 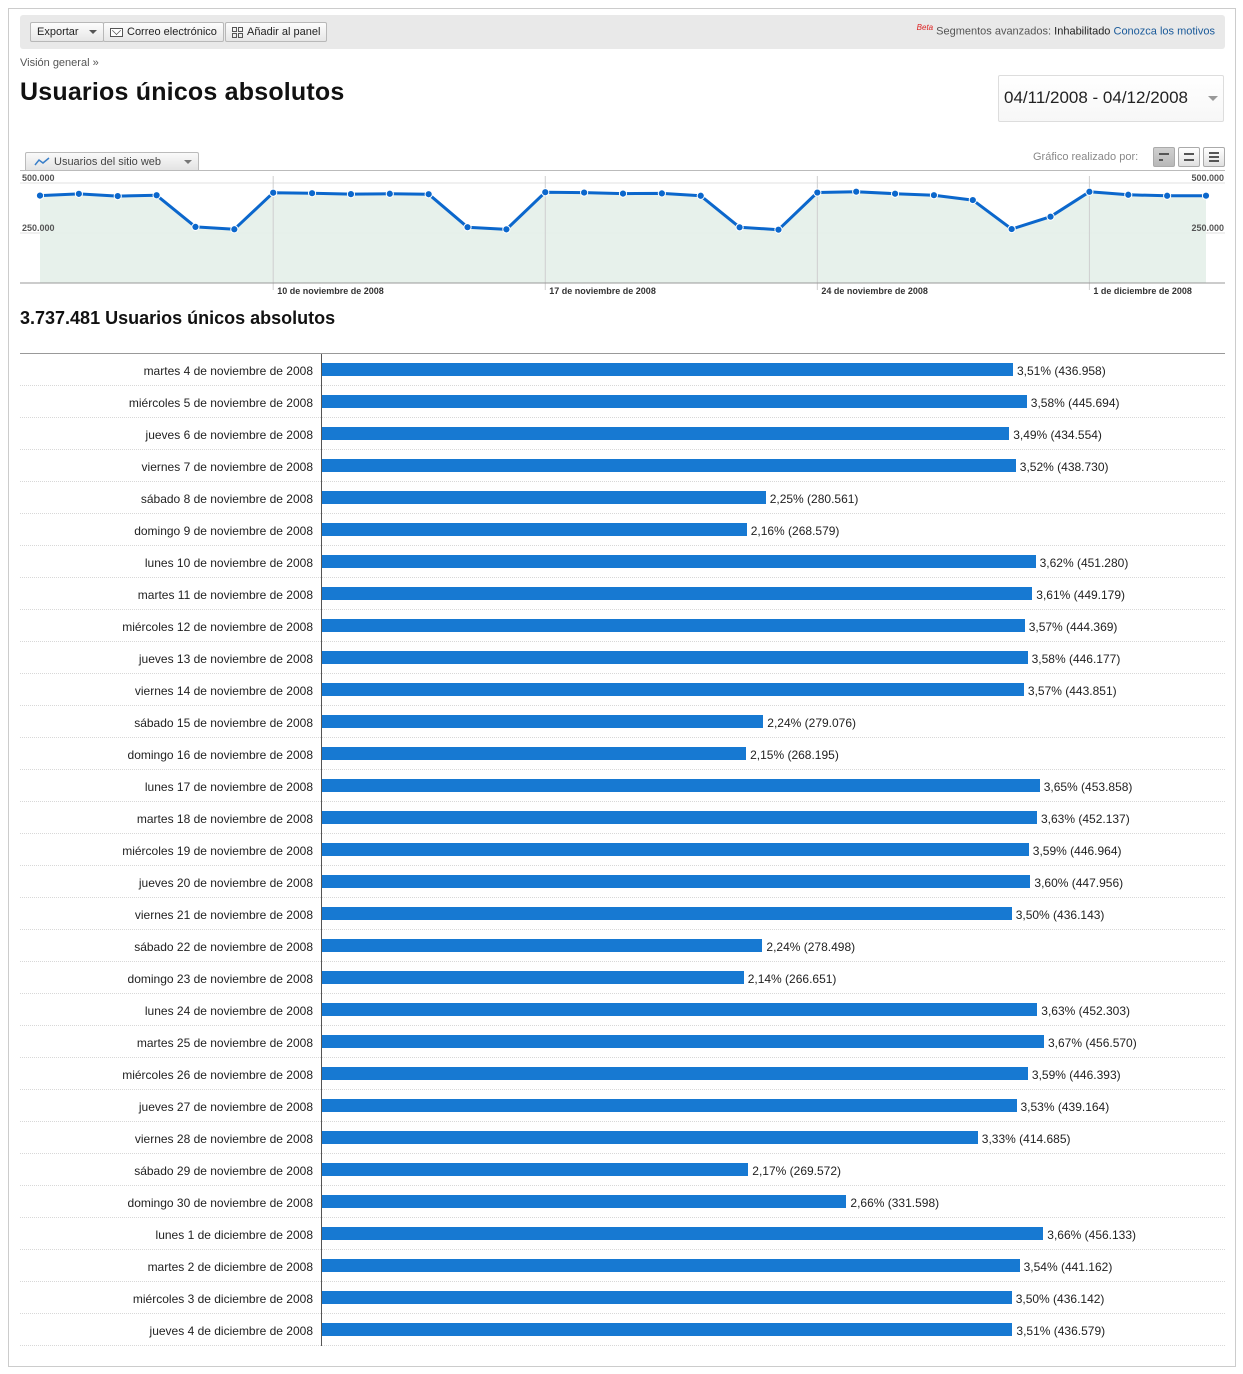 What do you see at coordinates (217, 851) in the screenshot?
I see `row-date-label: miércoles 19 de noviembre de 2008` at bounding box center [217, 851].